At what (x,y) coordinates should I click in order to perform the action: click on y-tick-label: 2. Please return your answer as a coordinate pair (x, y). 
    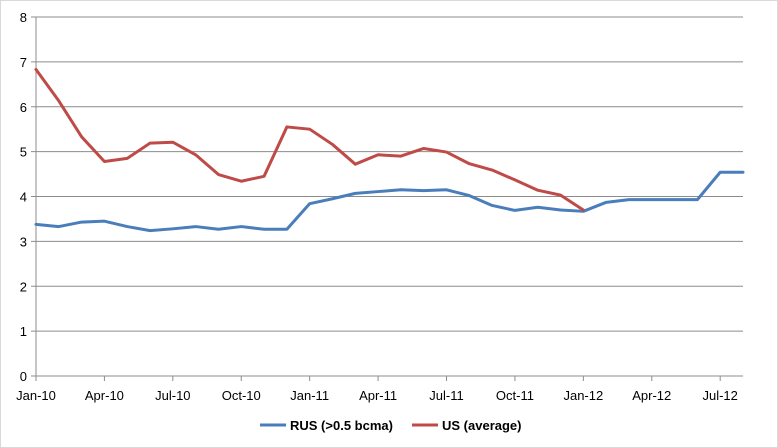
    Looking at the image, I should click on (23, 286).